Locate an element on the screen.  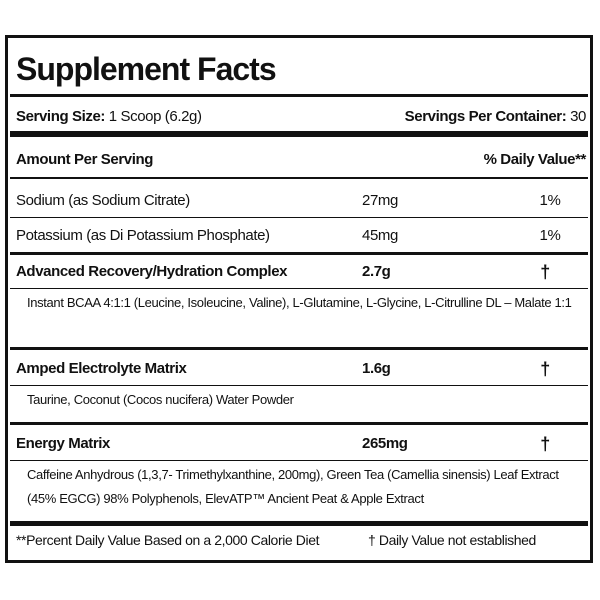
nutrient-name: Potassium (as Di Potassium Phosphate) is located at coordinates (143, 235).